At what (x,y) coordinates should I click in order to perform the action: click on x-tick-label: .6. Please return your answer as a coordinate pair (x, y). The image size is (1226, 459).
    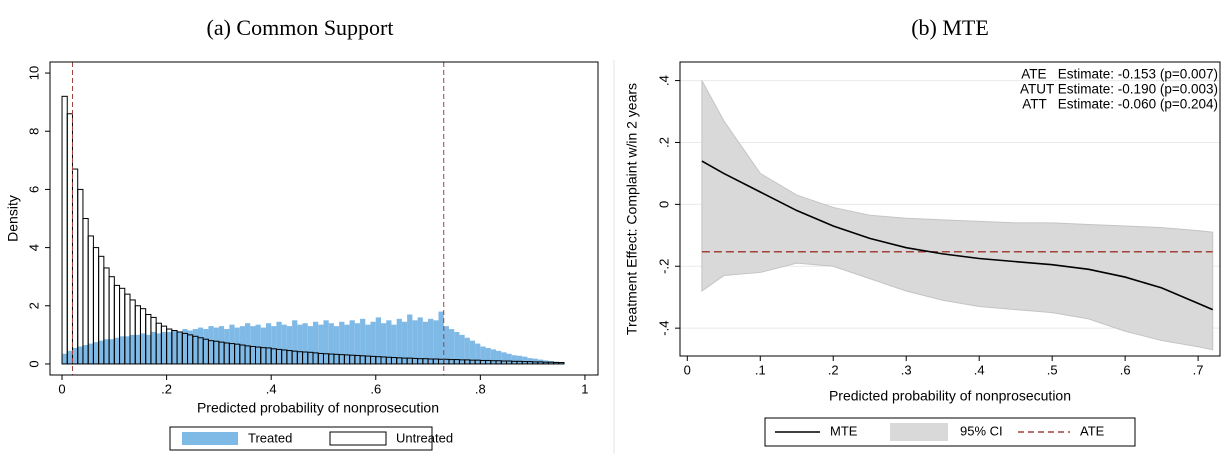
    Looking at the image, I should click on (375, 388).